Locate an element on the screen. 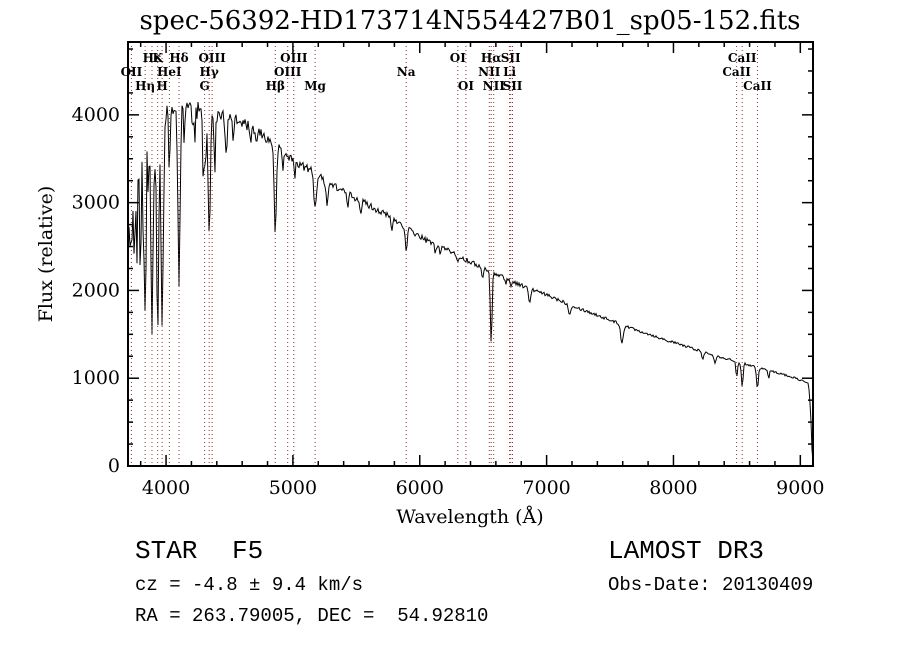  spectral-line-label: H is located at coordinates (161, 86).